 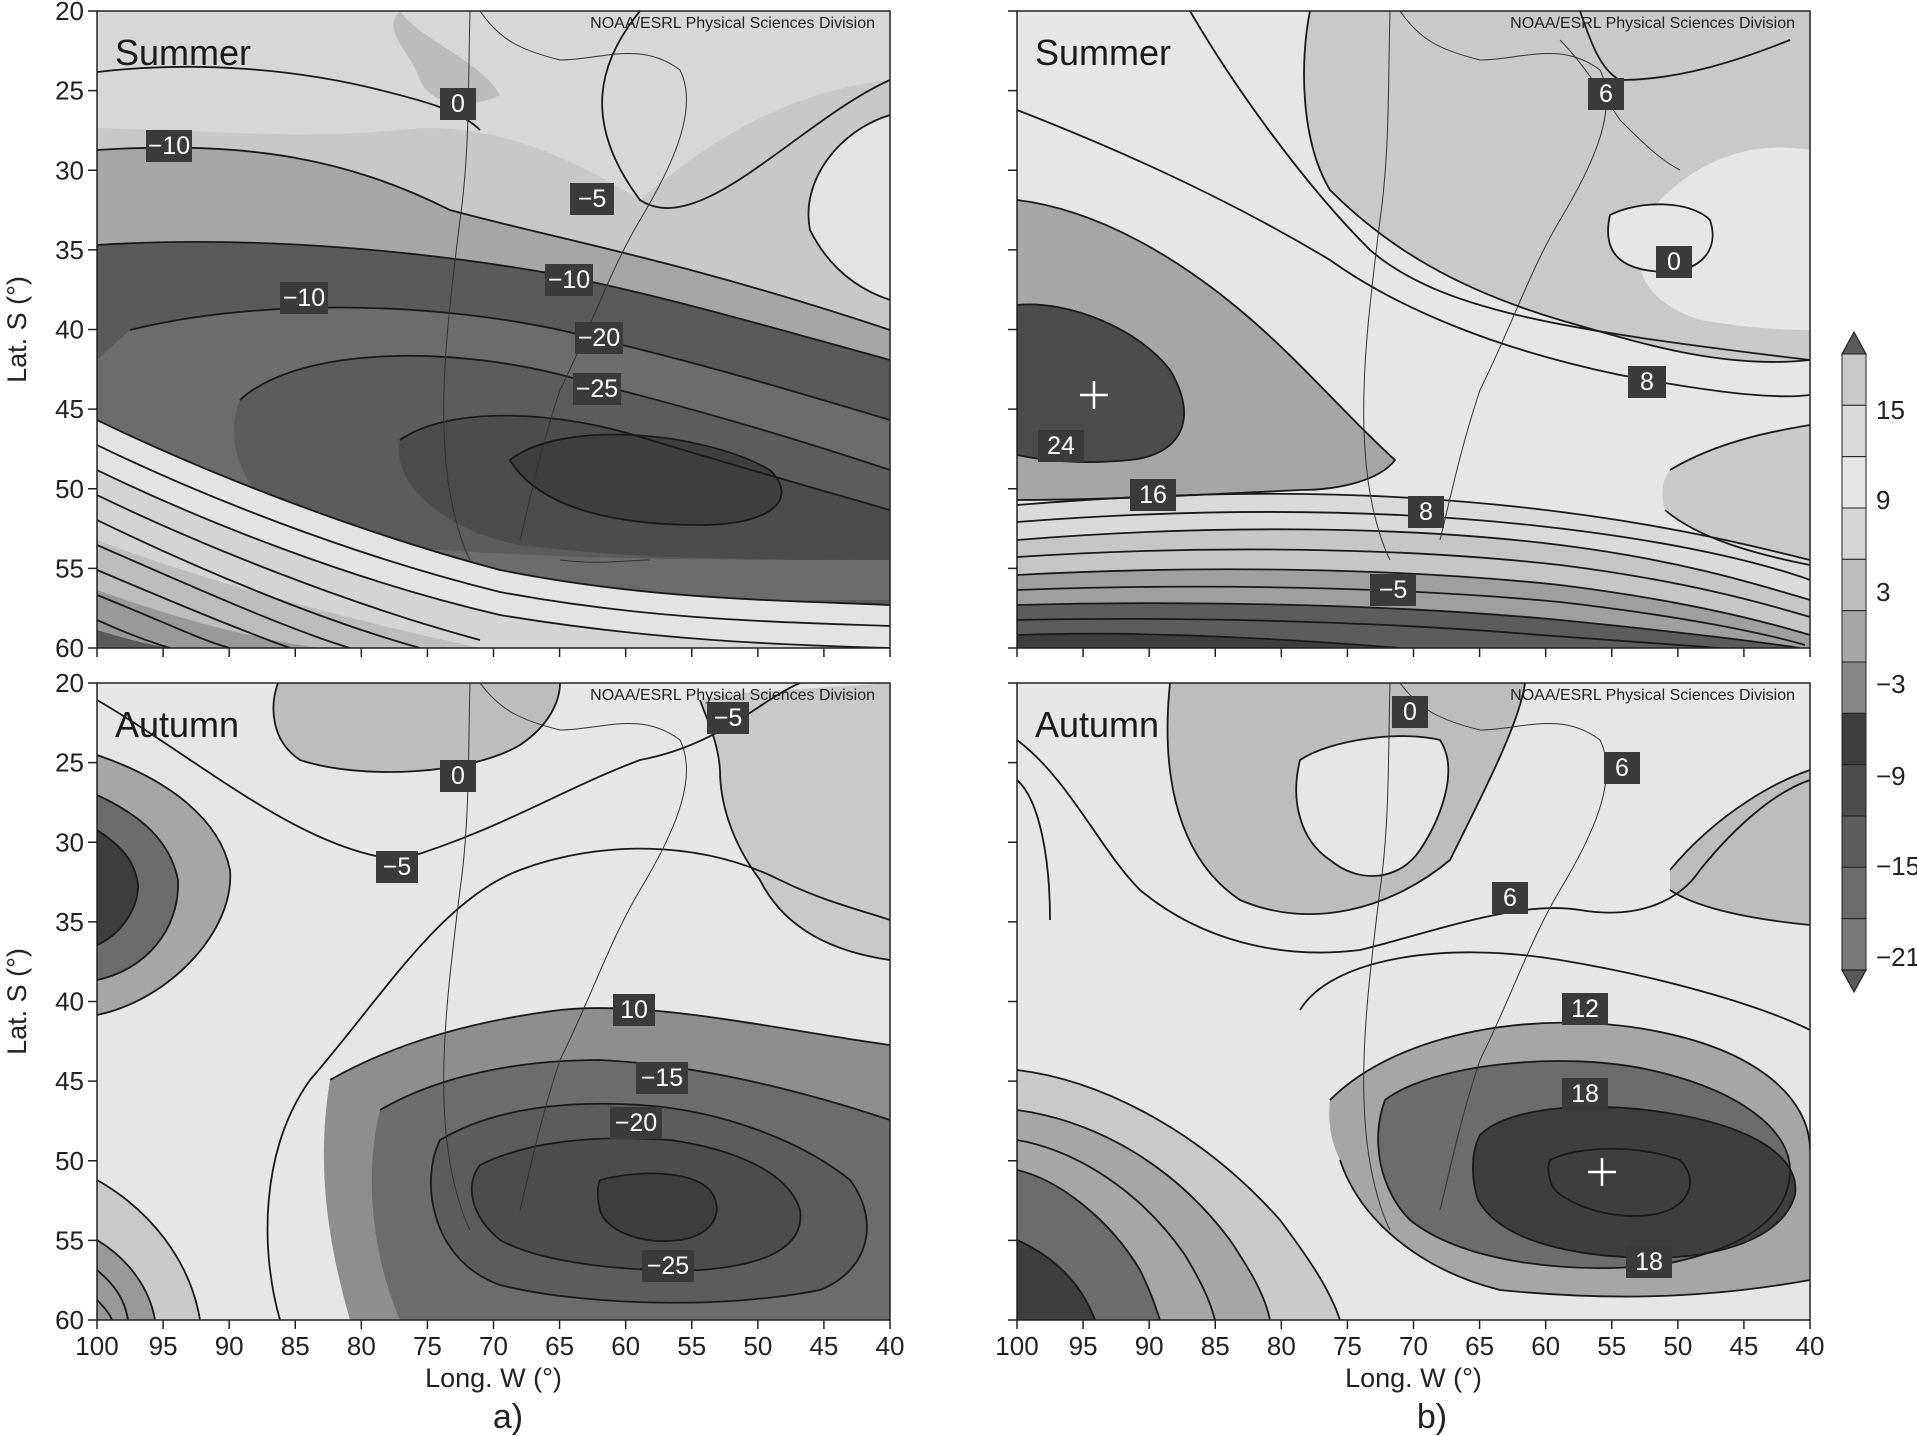 I want to click on y-axis-title: Lat. S (°), so click(x=17, y=329).